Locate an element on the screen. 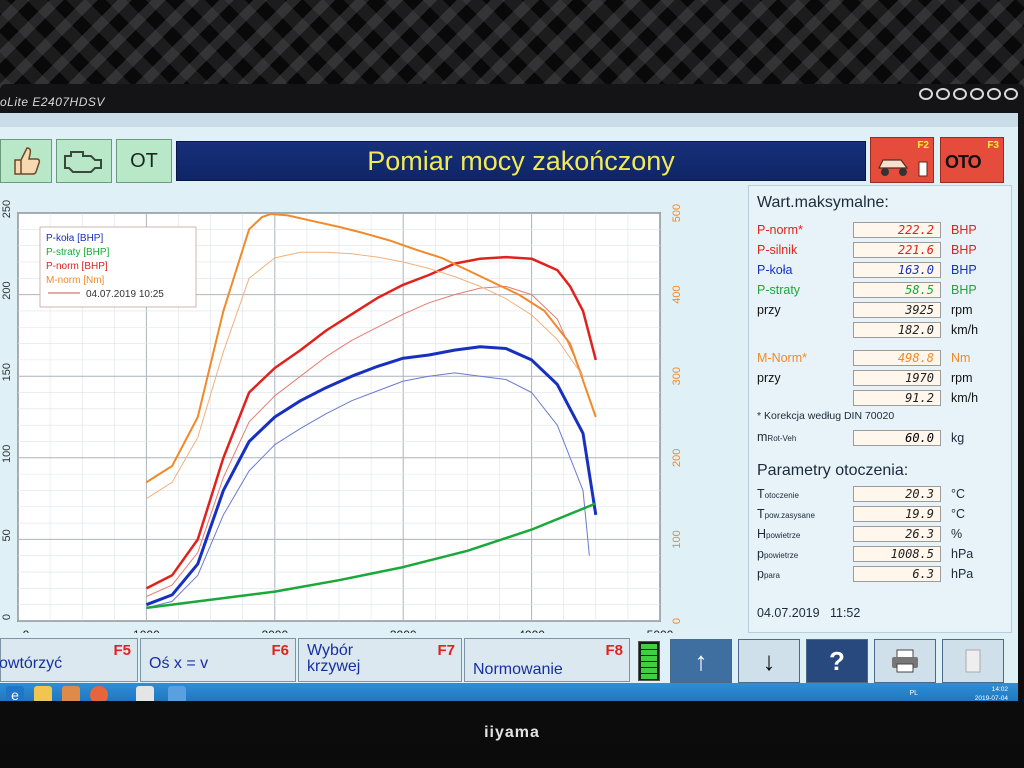 The image size is (1024, 768). ambient-row-value: 19.9 is located at coordinates (897, 514).